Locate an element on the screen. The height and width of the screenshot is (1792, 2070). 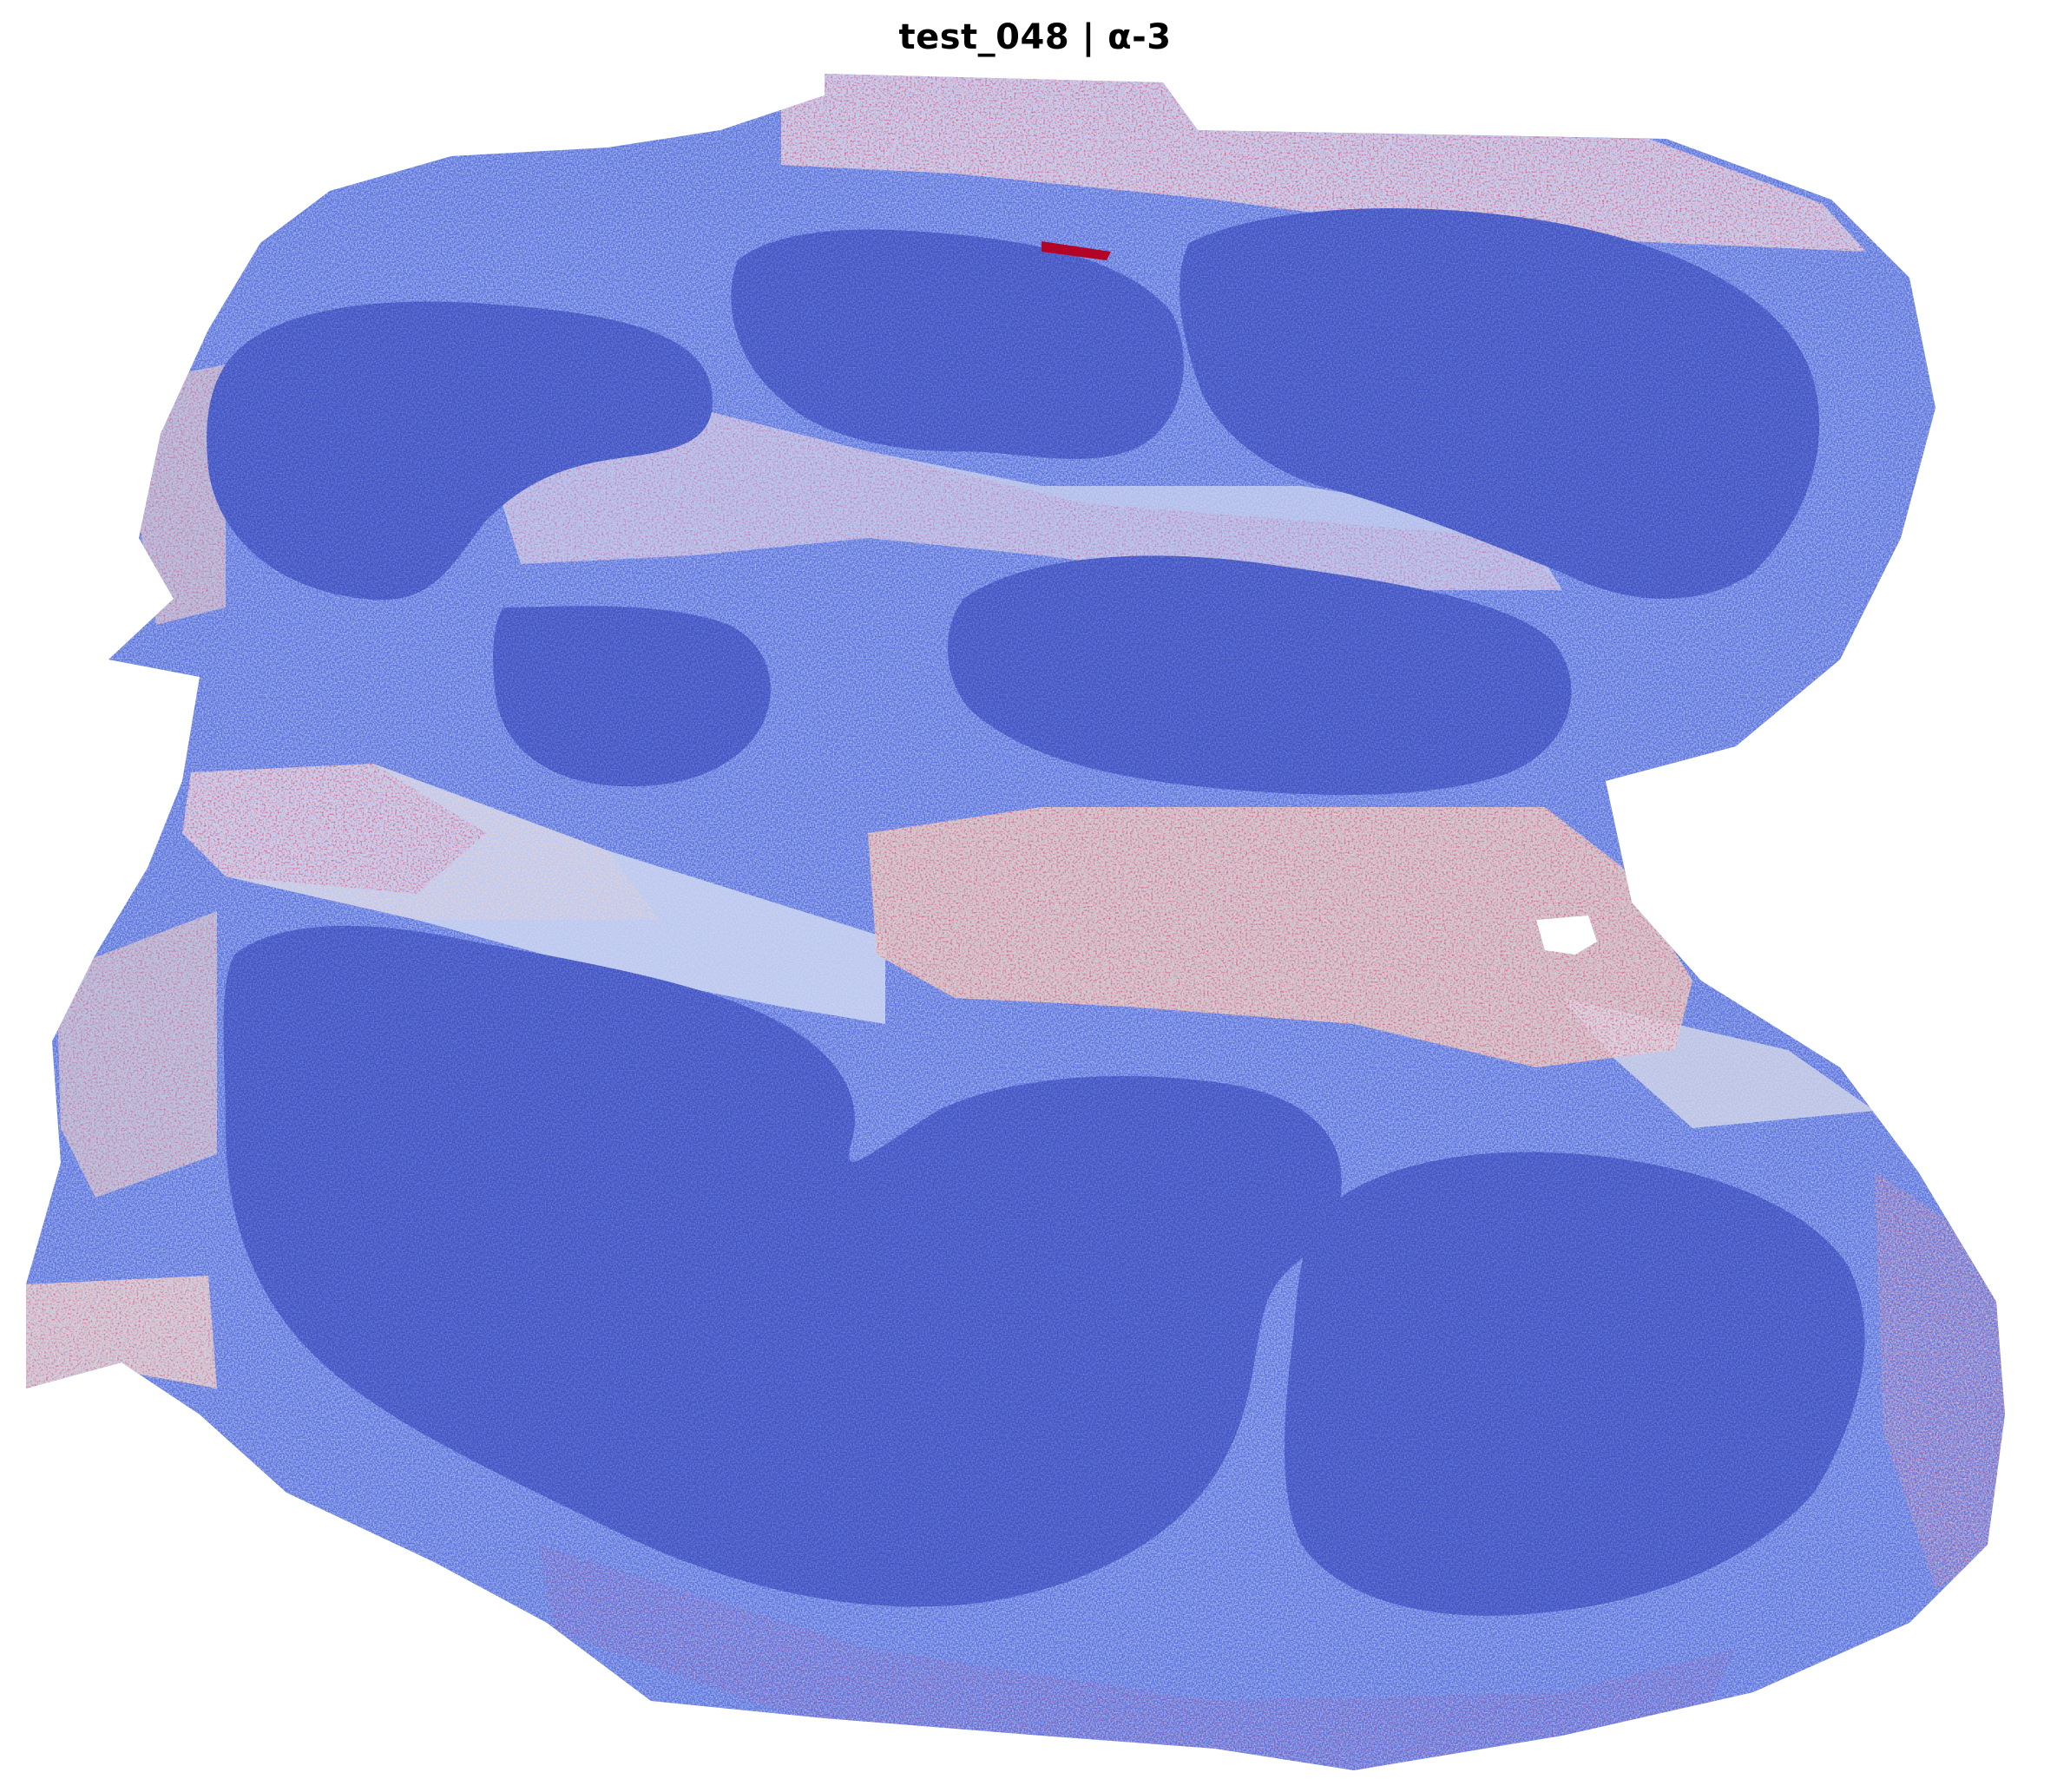
hole is located at coordinates (1566, 935).